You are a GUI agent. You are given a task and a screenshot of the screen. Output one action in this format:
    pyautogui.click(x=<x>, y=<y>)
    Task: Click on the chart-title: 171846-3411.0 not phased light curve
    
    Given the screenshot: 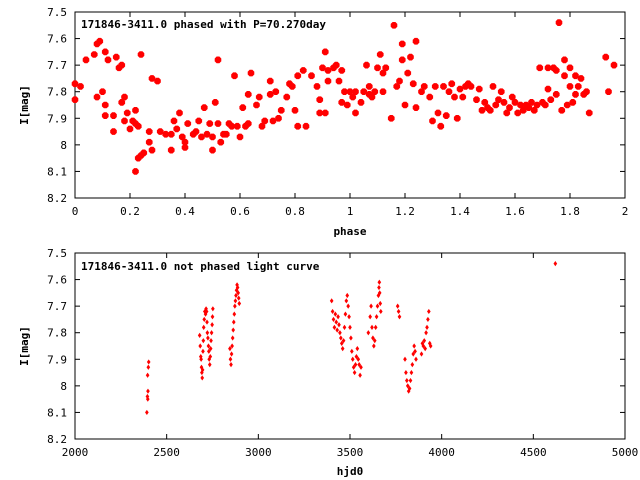 What is the action you would take?
    pyautogui.click(x=200, y=266)
    